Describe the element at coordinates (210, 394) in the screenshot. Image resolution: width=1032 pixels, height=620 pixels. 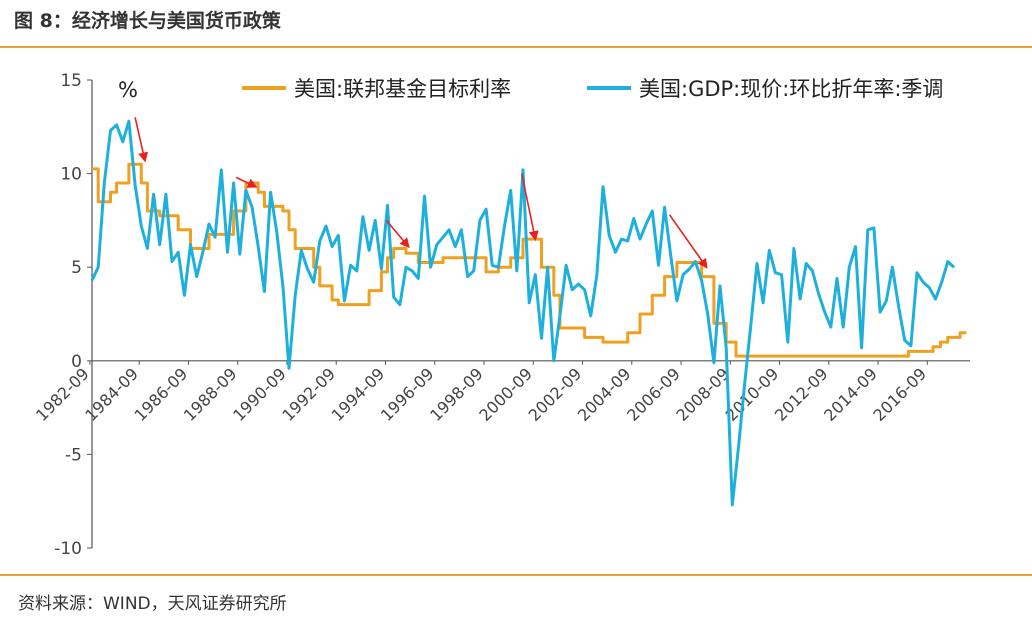
I see `x-tick-label: 1988-09` at that location.